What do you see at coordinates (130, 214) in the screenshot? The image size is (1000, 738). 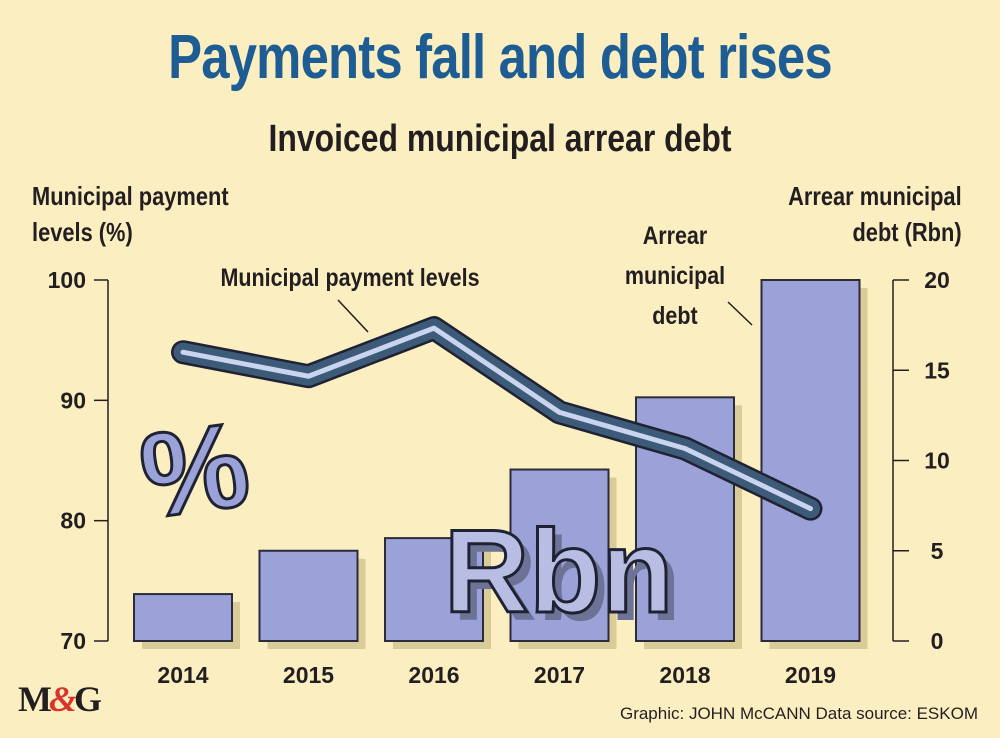 I see `left-axis-title: Municipal payment levels (%)` at bounding box center [130, 214].